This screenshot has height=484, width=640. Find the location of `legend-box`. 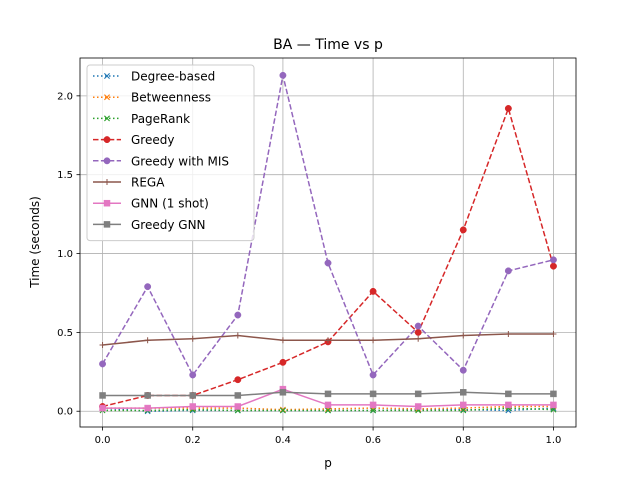

legend-box is located at coordinates (170, 153).